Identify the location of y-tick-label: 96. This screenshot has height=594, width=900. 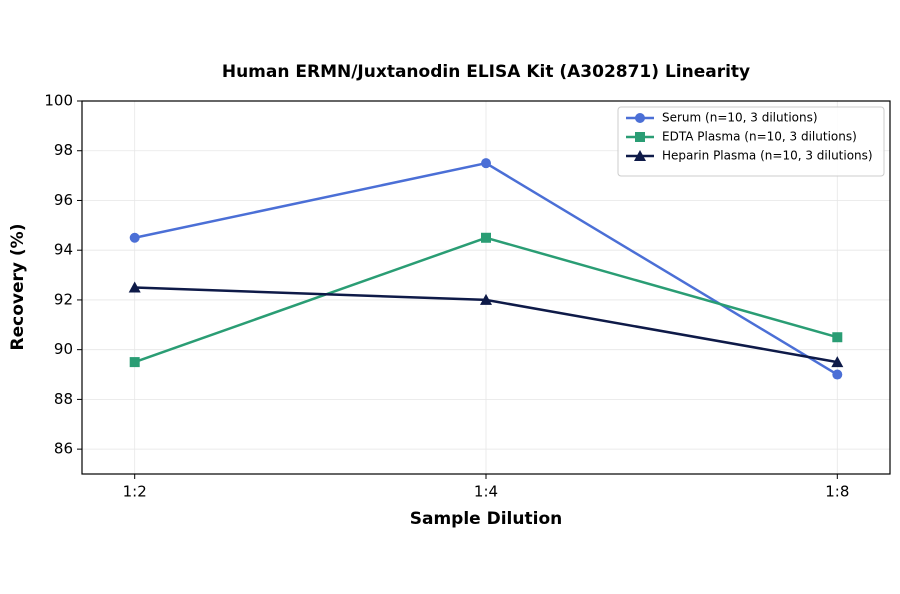
(63, 200).